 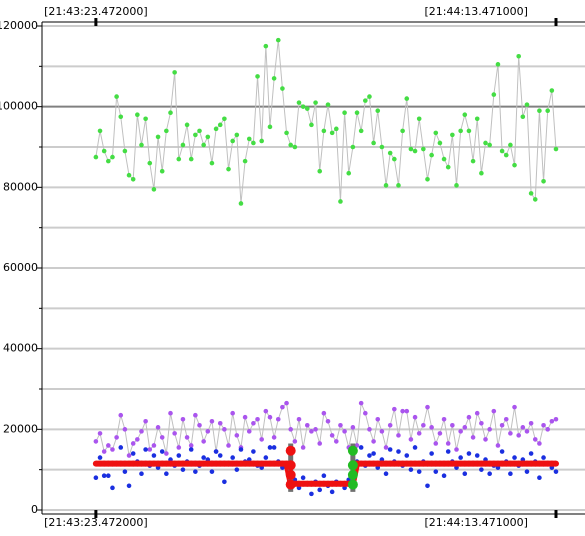 What do you see at coordinates (19, 25) in the screenshot?
I see `y-tick-label: 120000` at bounding box center [19, 25].